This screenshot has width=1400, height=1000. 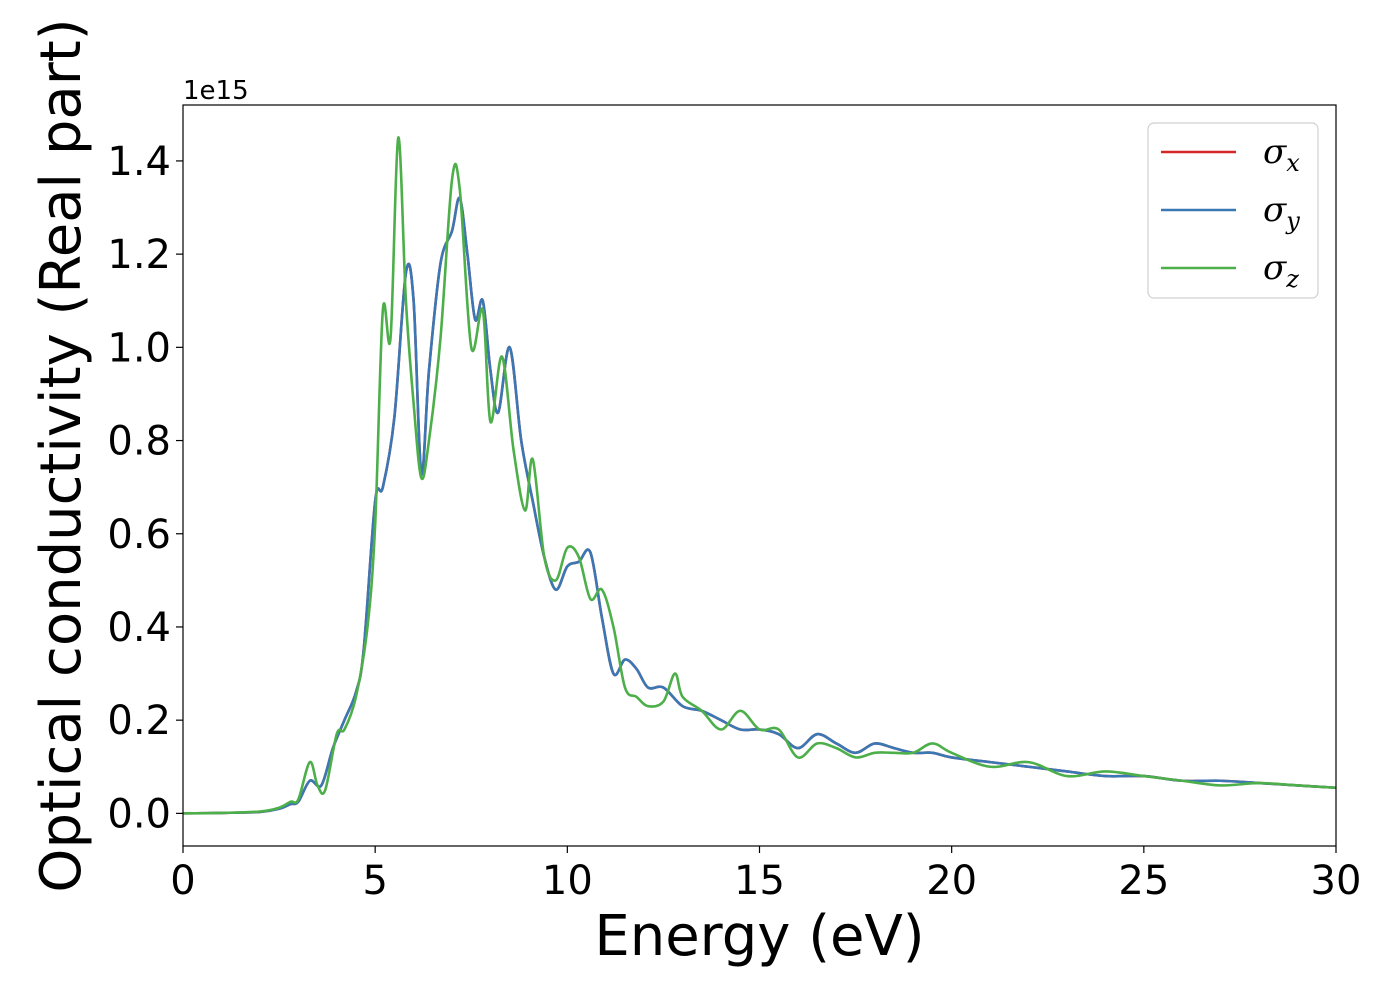 I want to click on x-tick-label: 15, so click(x=759, y=881).